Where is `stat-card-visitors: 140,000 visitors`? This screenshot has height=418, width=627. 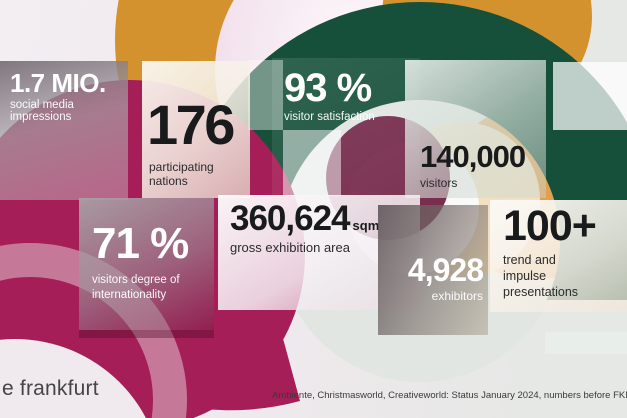
stat-card-visitors: 140,000 visitors is located at coordinates (475, 129).